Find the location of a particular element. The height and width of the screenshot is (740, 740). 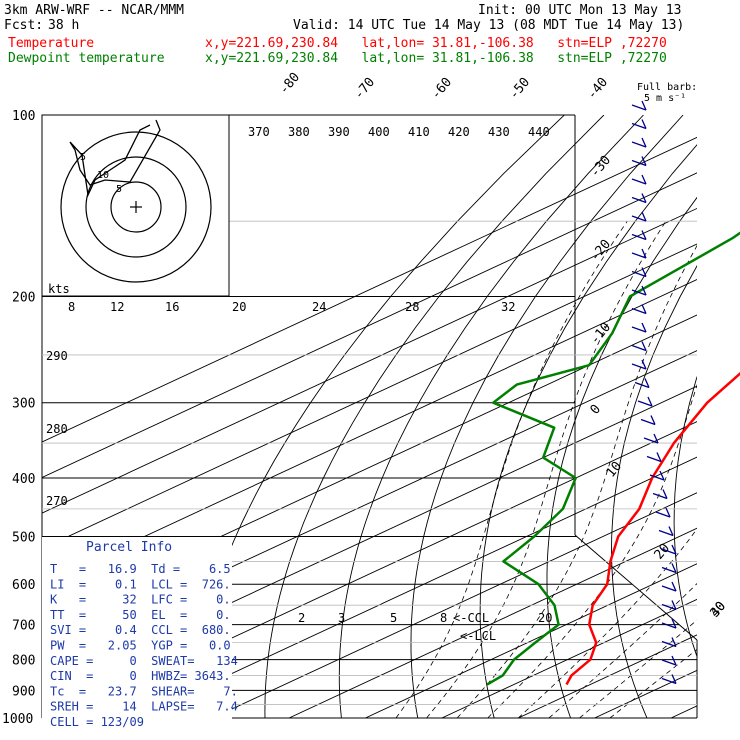

theta-low-label: 270 is located at coordinates (57, 501).